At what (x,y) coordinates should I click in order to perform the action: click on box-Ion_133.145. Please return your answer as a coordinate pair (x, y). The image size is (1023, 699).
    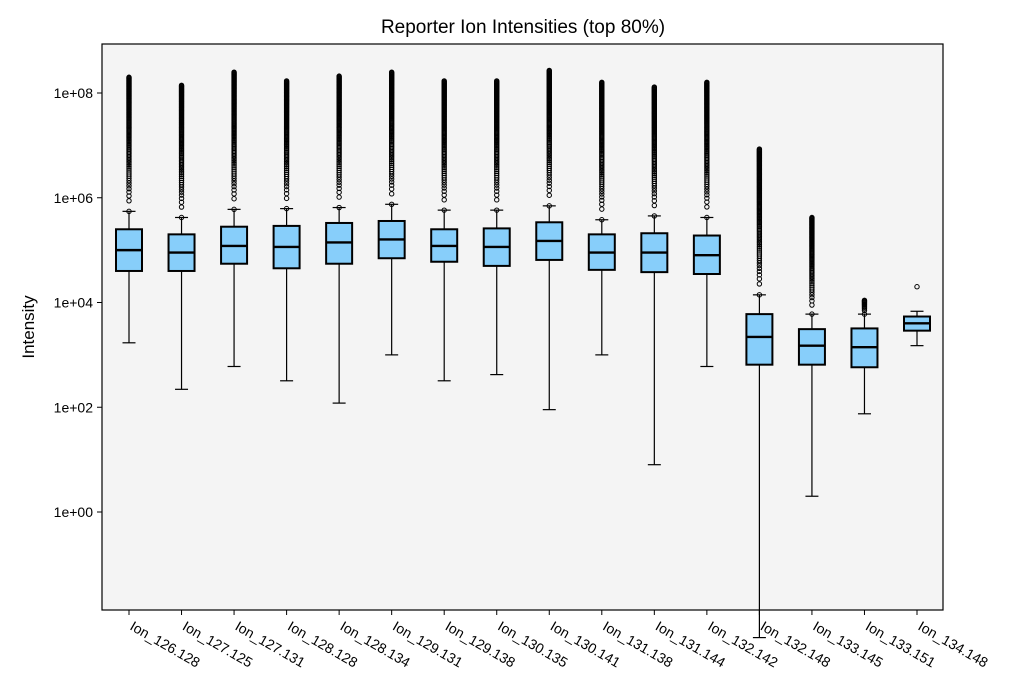
    Looking at the image, I should click on (811, 355).